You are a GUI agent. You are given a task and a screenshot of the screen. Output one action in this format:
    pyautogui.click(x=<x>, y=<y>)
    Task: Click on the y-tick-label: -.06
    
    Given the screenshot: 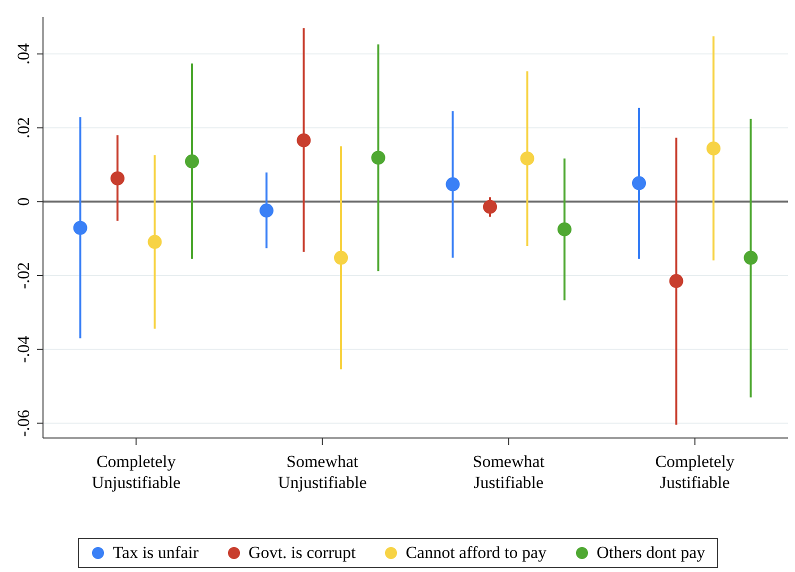 What is the action you would take?
    pyautogui.click(x=23, y=423)
    